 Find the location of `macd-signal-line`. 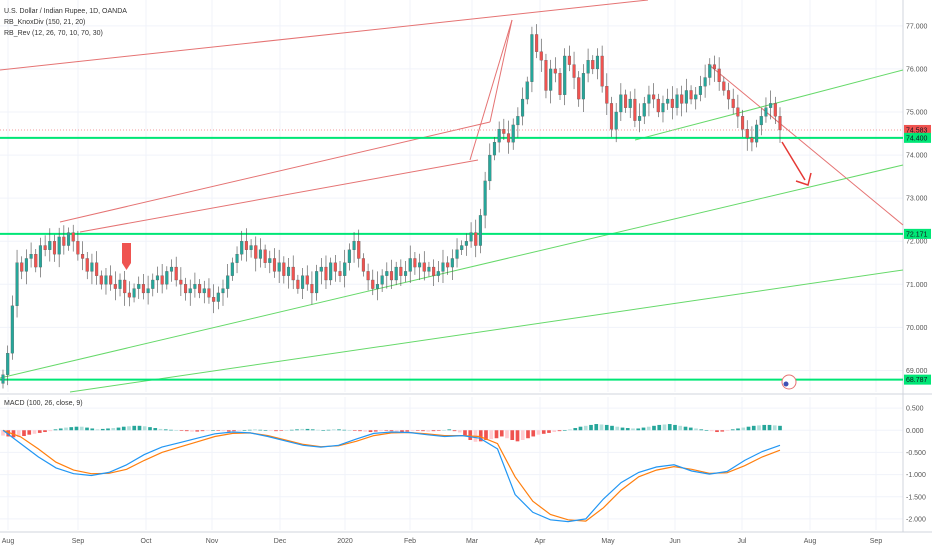

macd-signal-line is located at coordinates (391, 475).